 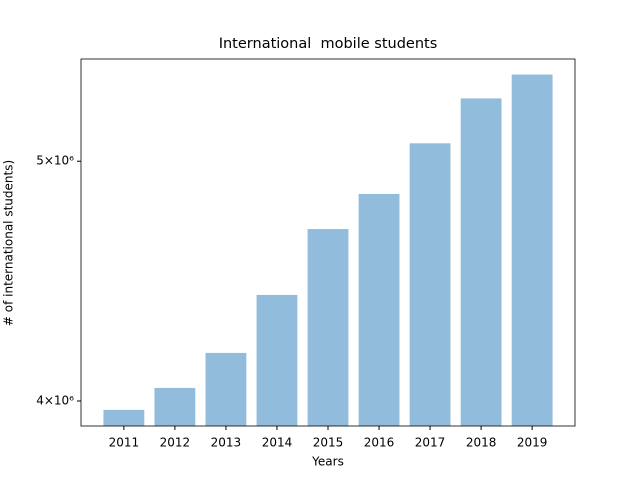 What do you see at coordinates (226, 443) in the screenshot?
I see `x-tick-label: 2013` at bounding box center [226, 443].